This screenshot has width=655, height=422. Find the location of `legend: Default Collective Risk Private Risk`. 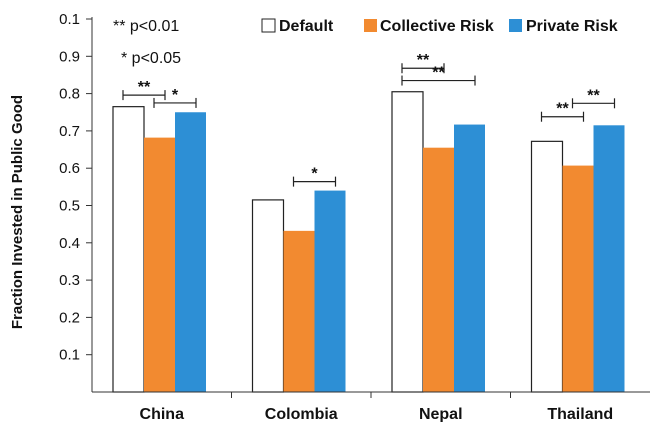

legend: Default Collective Risk Private Risk is located at coordinates (439, 26).